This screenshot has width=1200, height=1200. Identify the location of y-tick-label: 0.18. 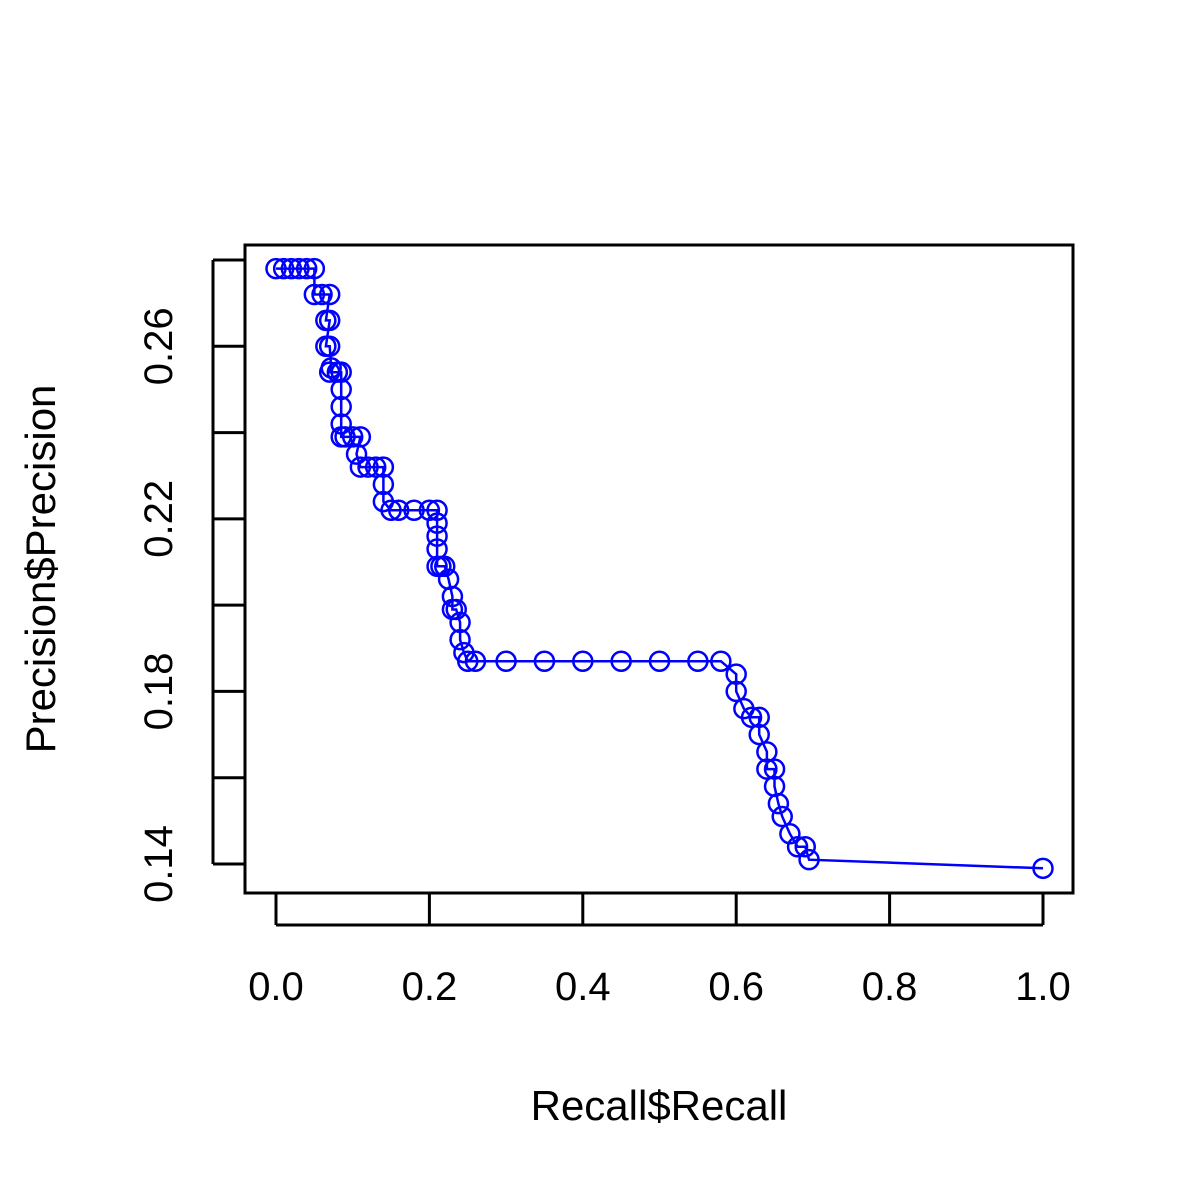
(159, 691).